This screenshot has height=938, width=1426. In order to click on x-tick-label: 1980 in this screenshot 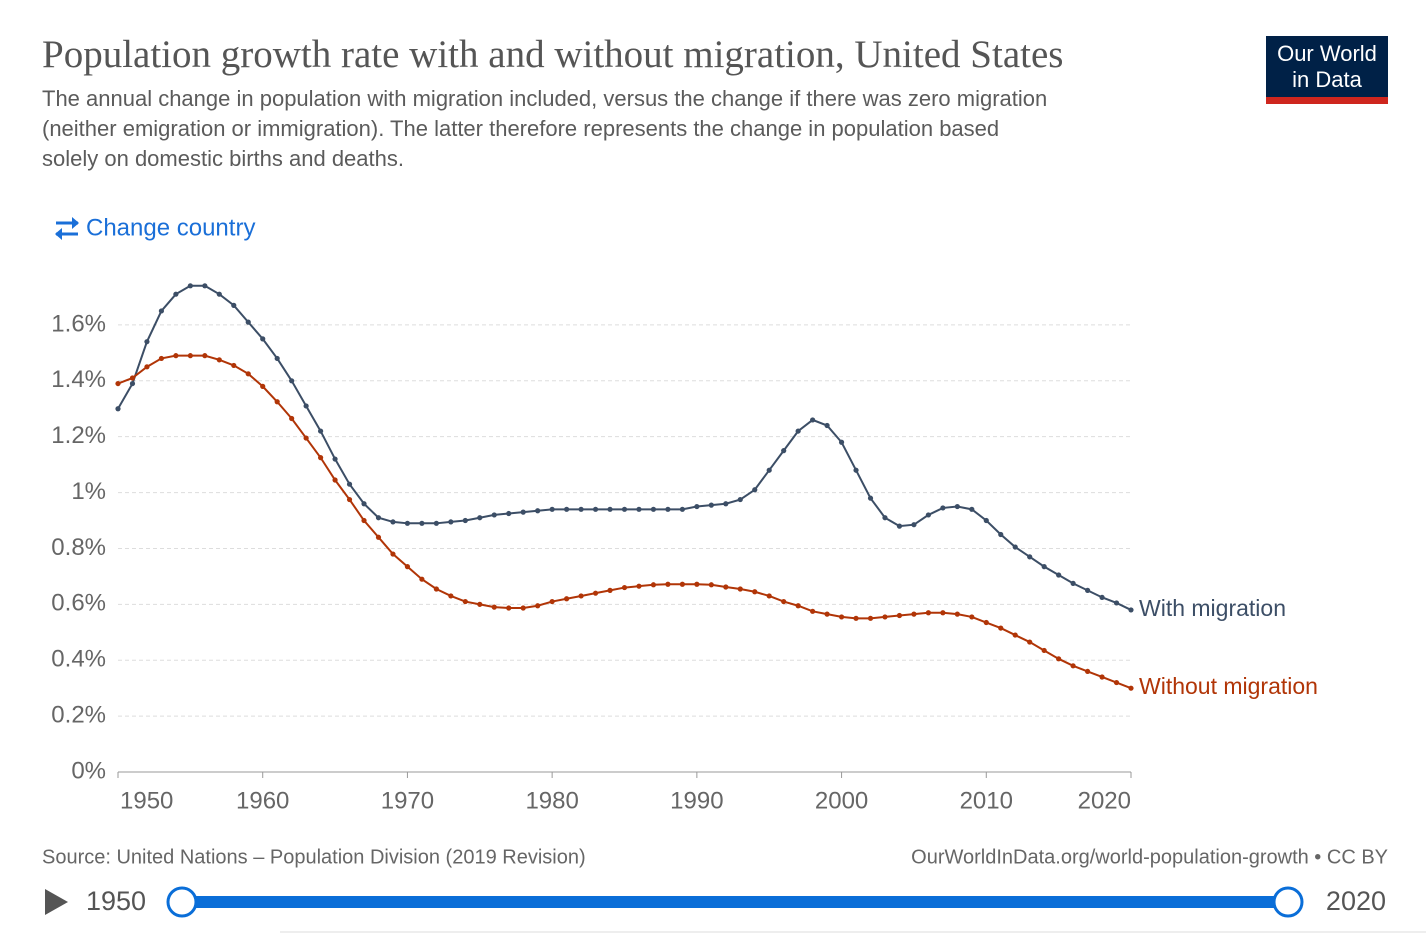, I will do `click(551, 800)`.